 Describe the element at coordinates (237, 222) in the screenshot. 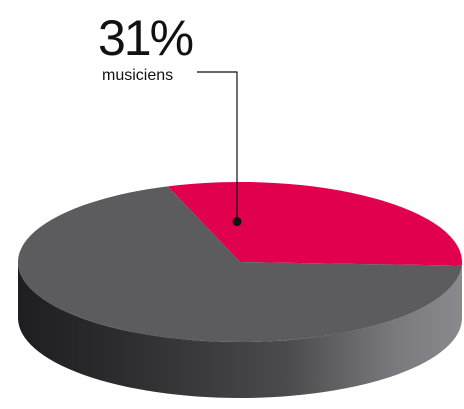

I see `annotation-leader-dot` at that location.